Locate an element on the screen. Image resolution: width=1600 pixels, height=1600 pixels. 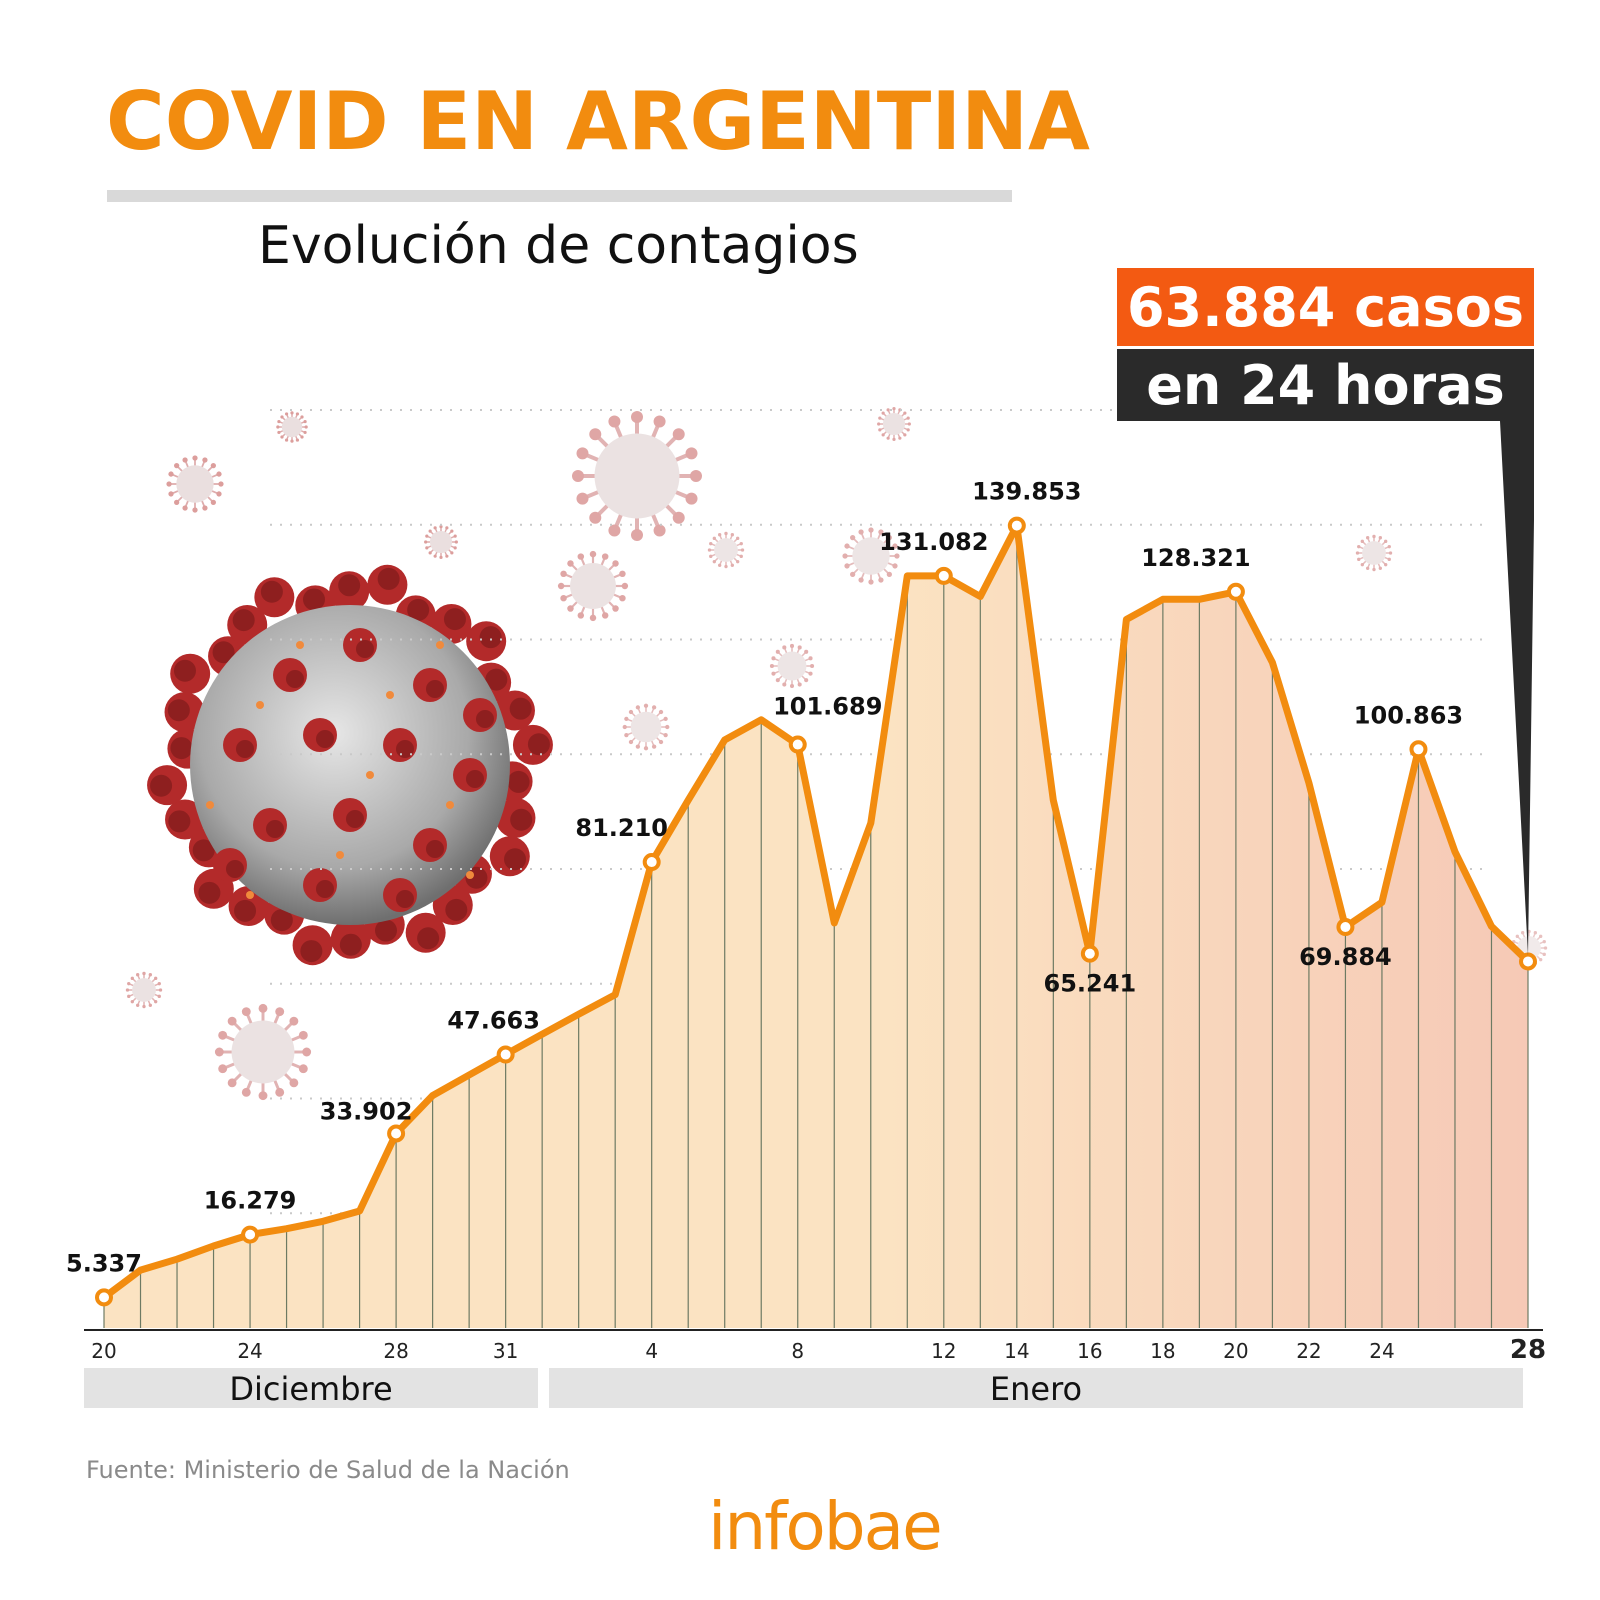
data-label: 5.337 is located at coordinates (104, 1263).